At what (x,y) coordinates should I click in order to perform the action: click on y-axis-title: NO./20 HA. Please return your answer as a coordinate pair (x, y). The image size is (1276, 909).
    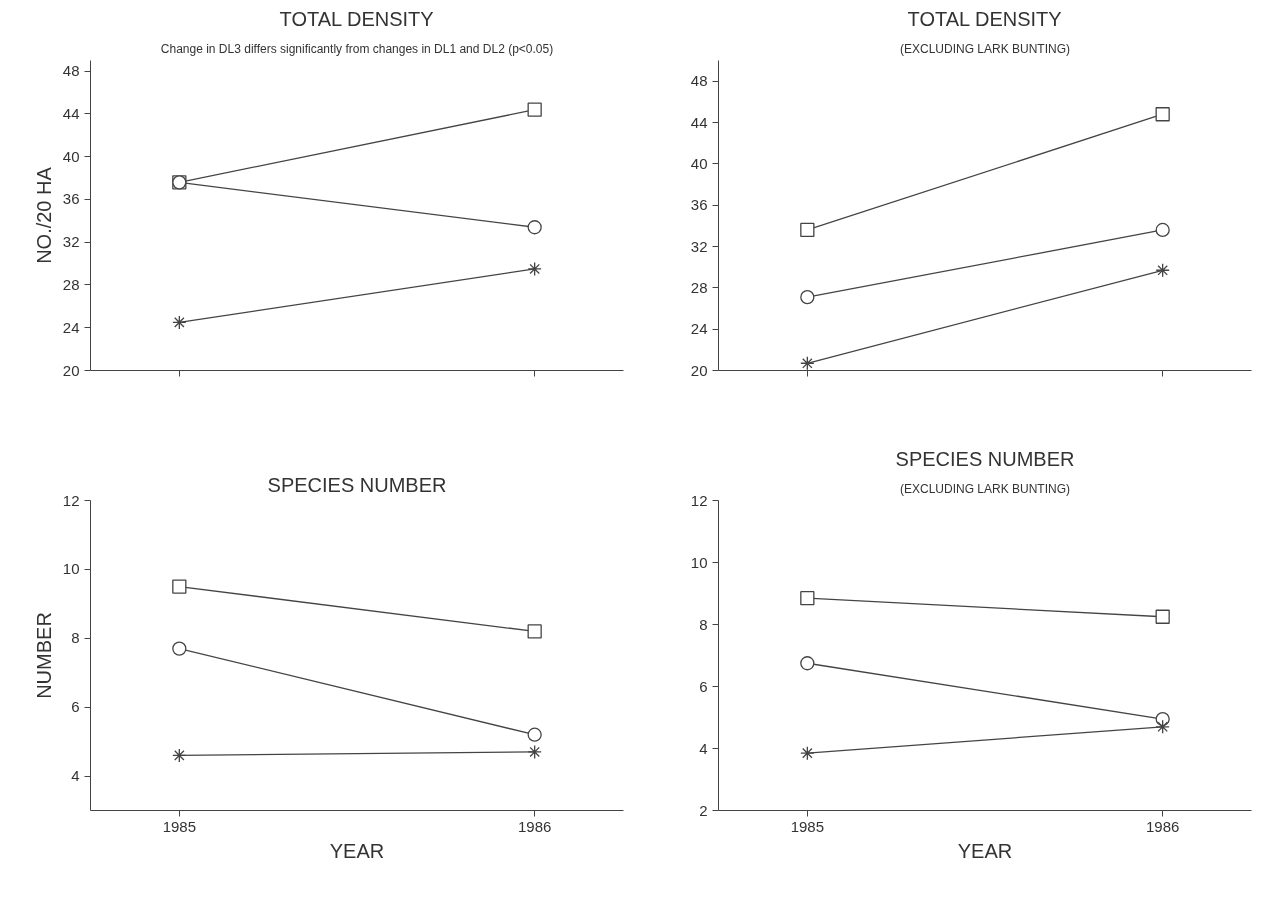
    Looking at the image, I should click on (43, 215).